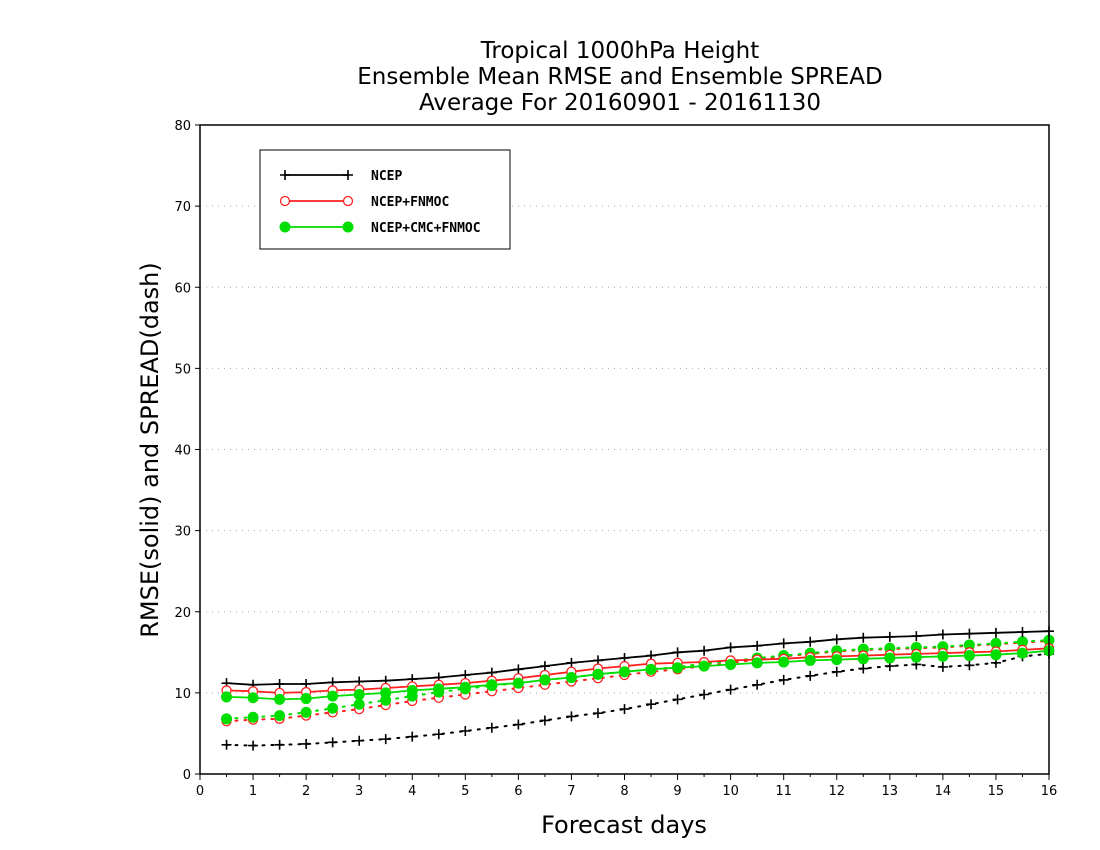  I want to click on y-tick-label: 80, so click(182, 126).